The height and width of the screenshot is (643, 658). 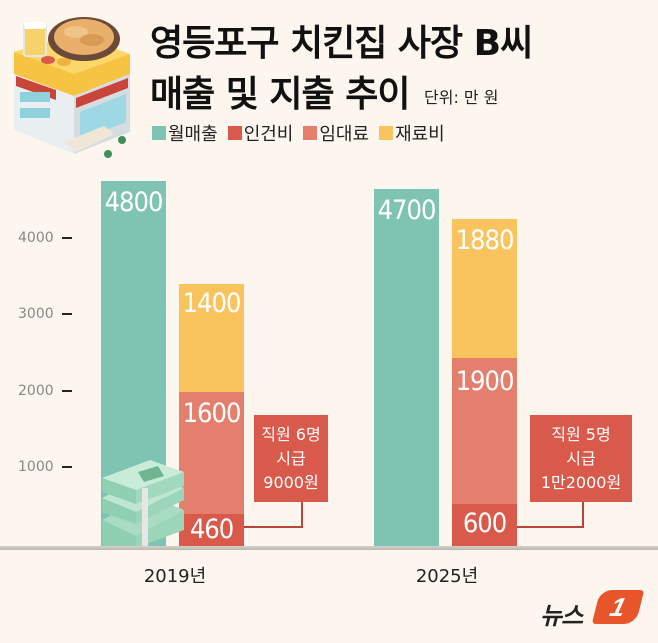 I want to click on bar-value: 4800, so click(x=134, y=202).